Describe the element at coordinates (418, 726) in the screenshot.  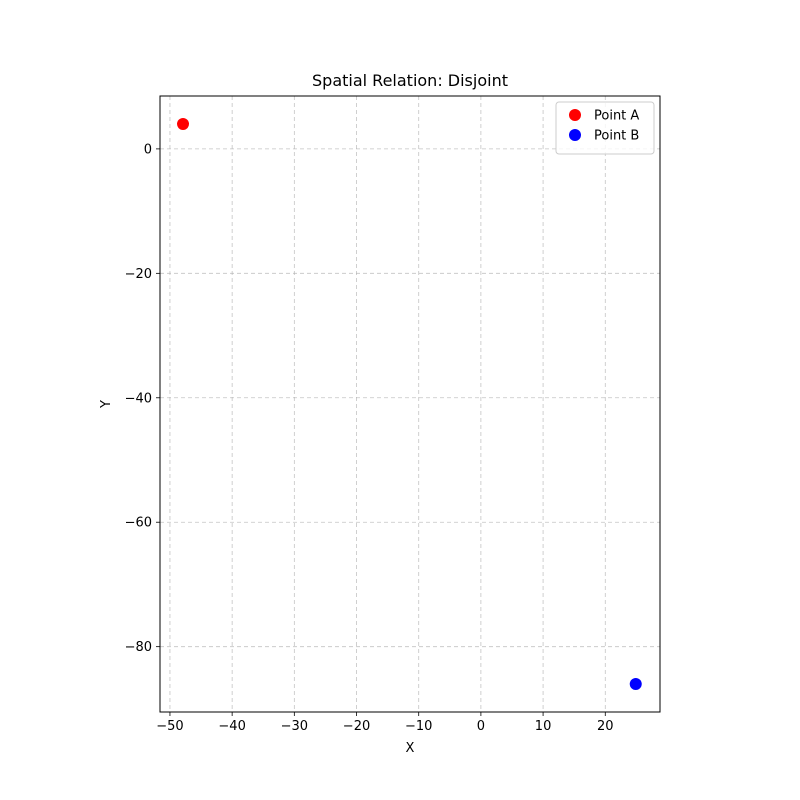
I see `x-tick-label: −10` at that location.